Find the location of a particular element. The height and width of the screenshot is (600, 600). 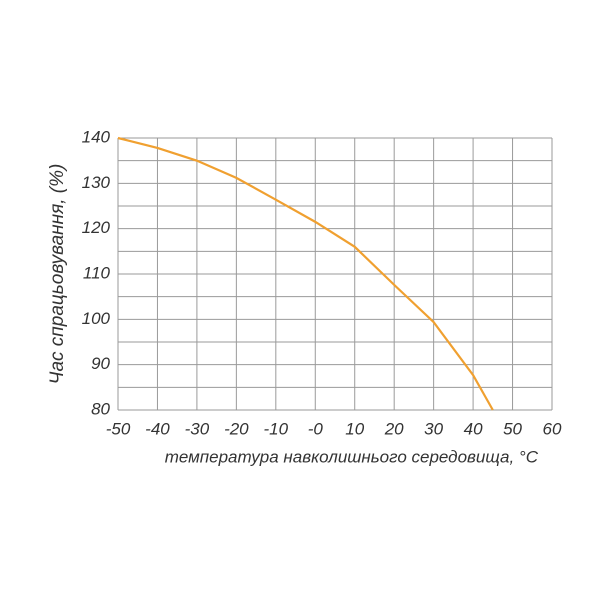

x-tick-label: 60 is located at coordinates (552, 428).